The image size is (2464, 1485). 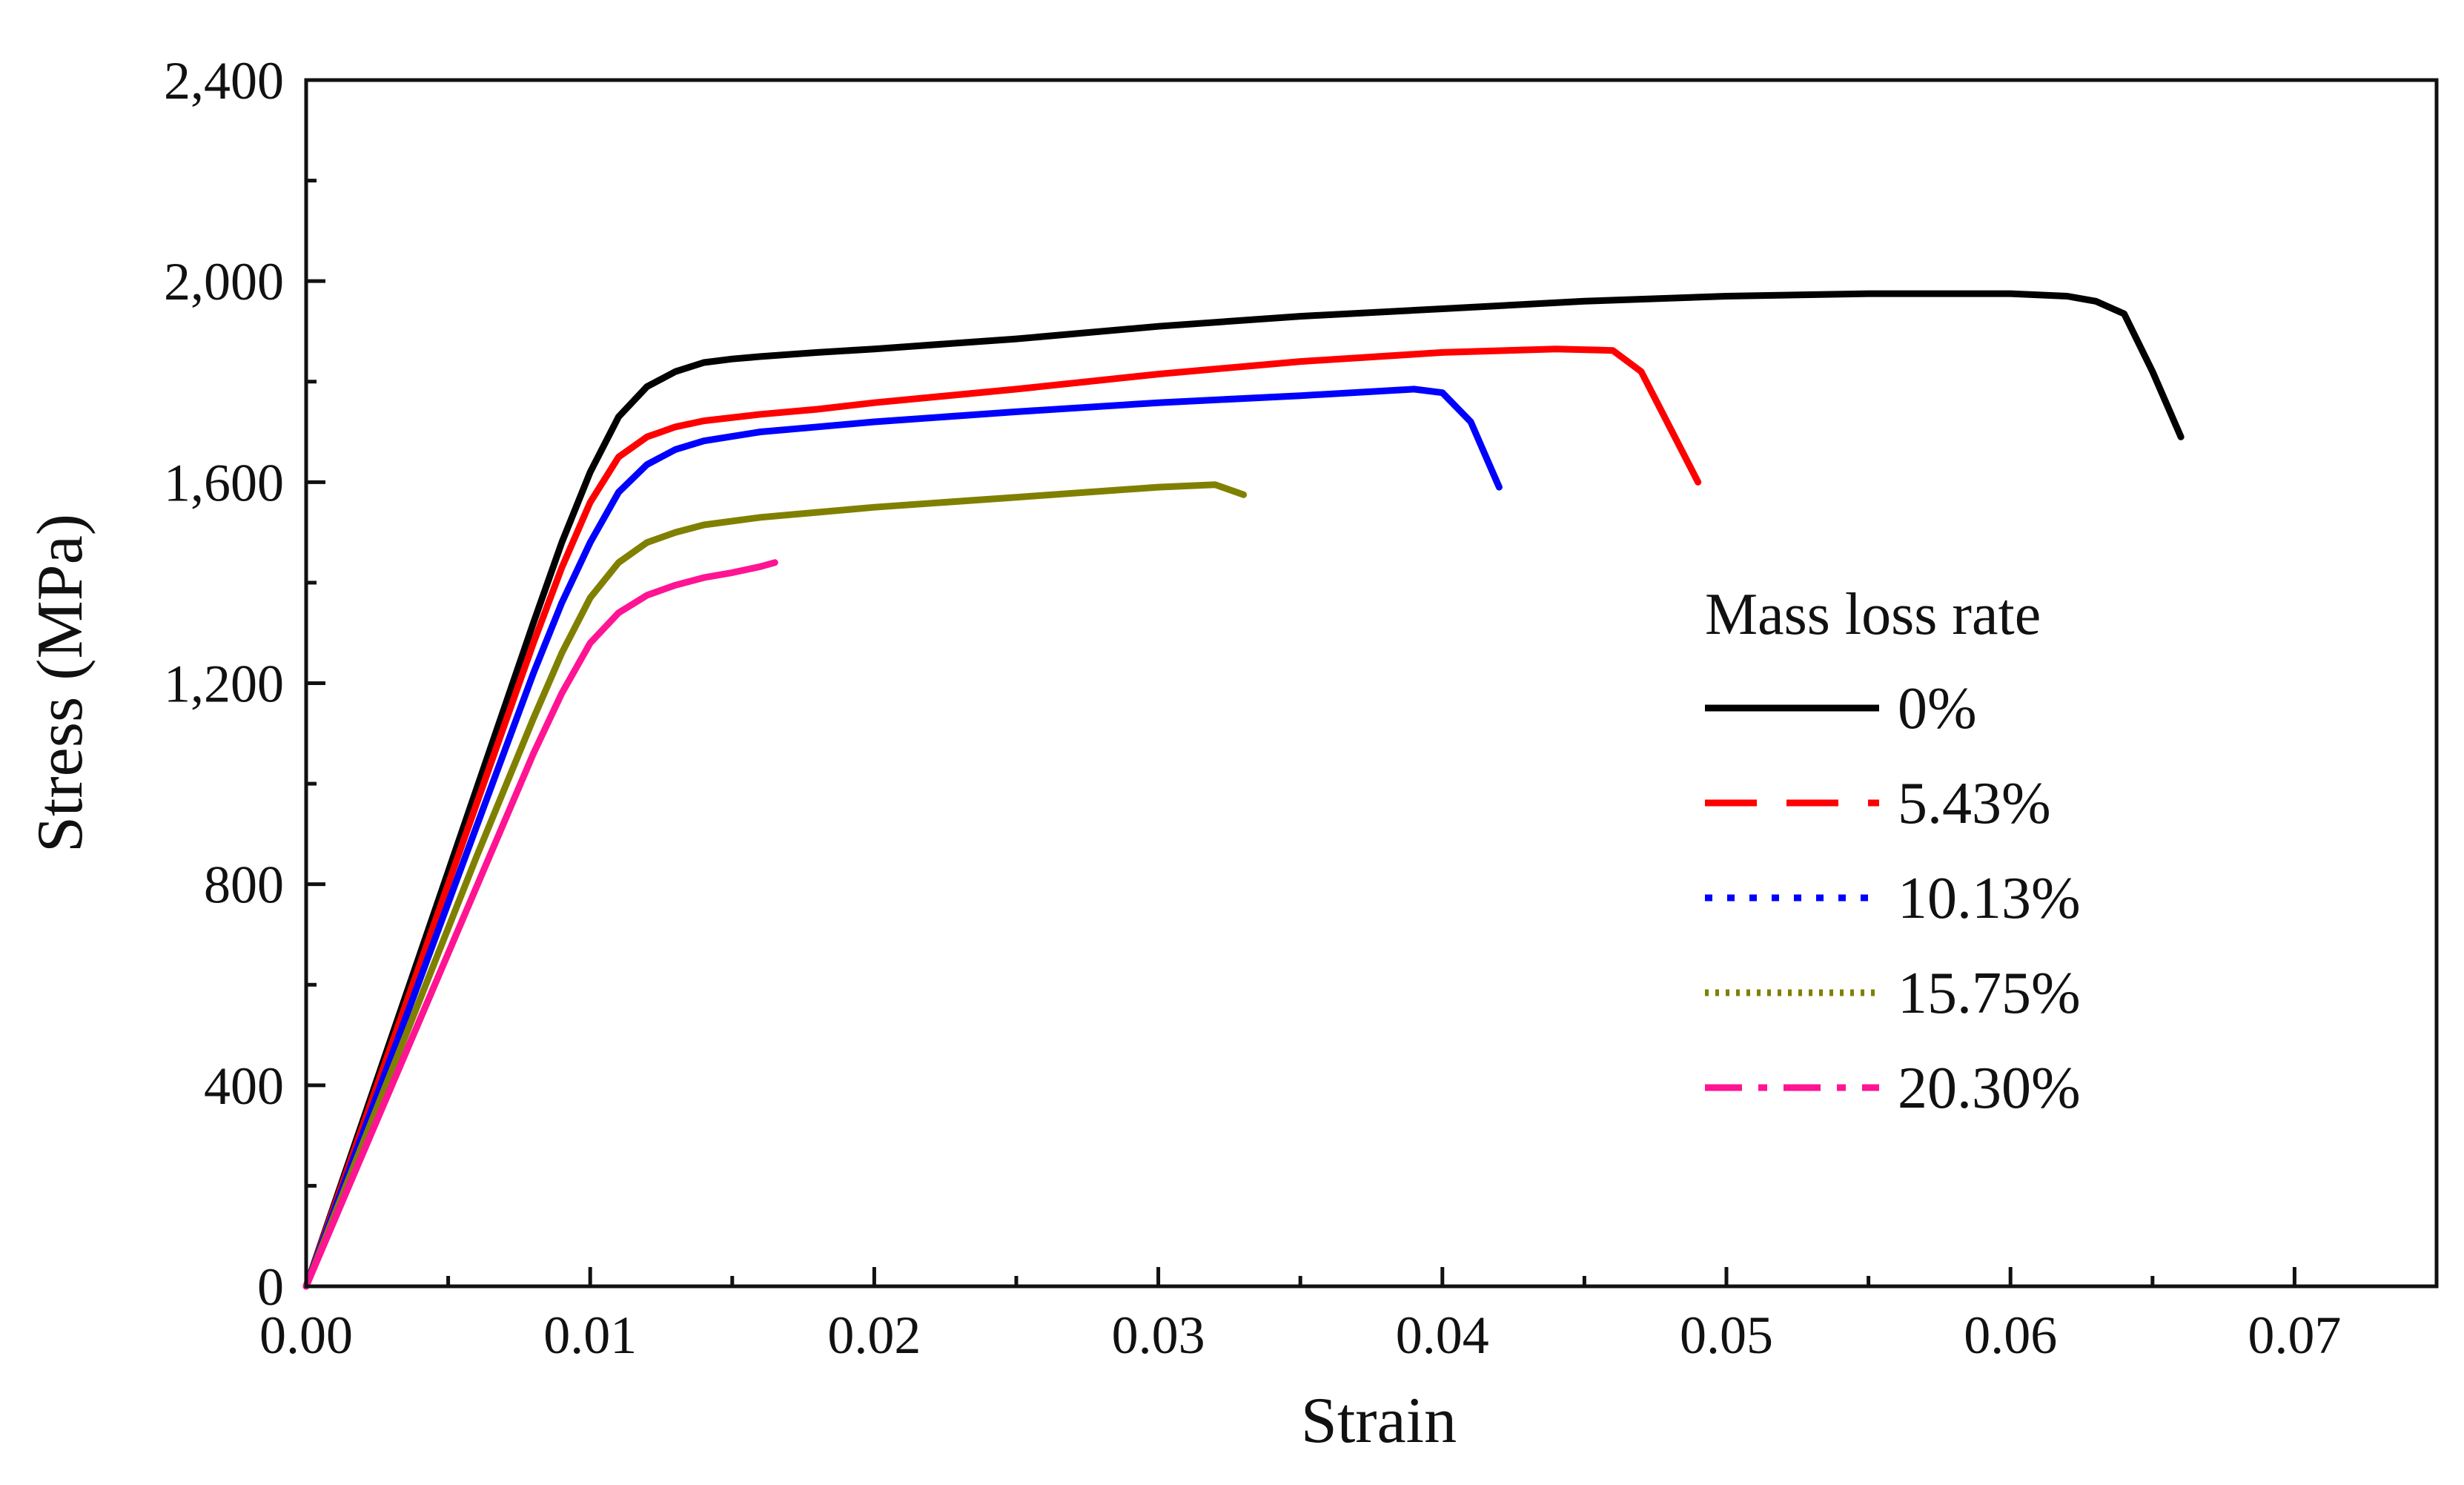 What do you see at coordinates (1893, 852) in the screenshot?
I see `legend: Mass loss rate 0% 5.43% 10.13% 15.75% 20.30%` at bounding box center [1893, 852].